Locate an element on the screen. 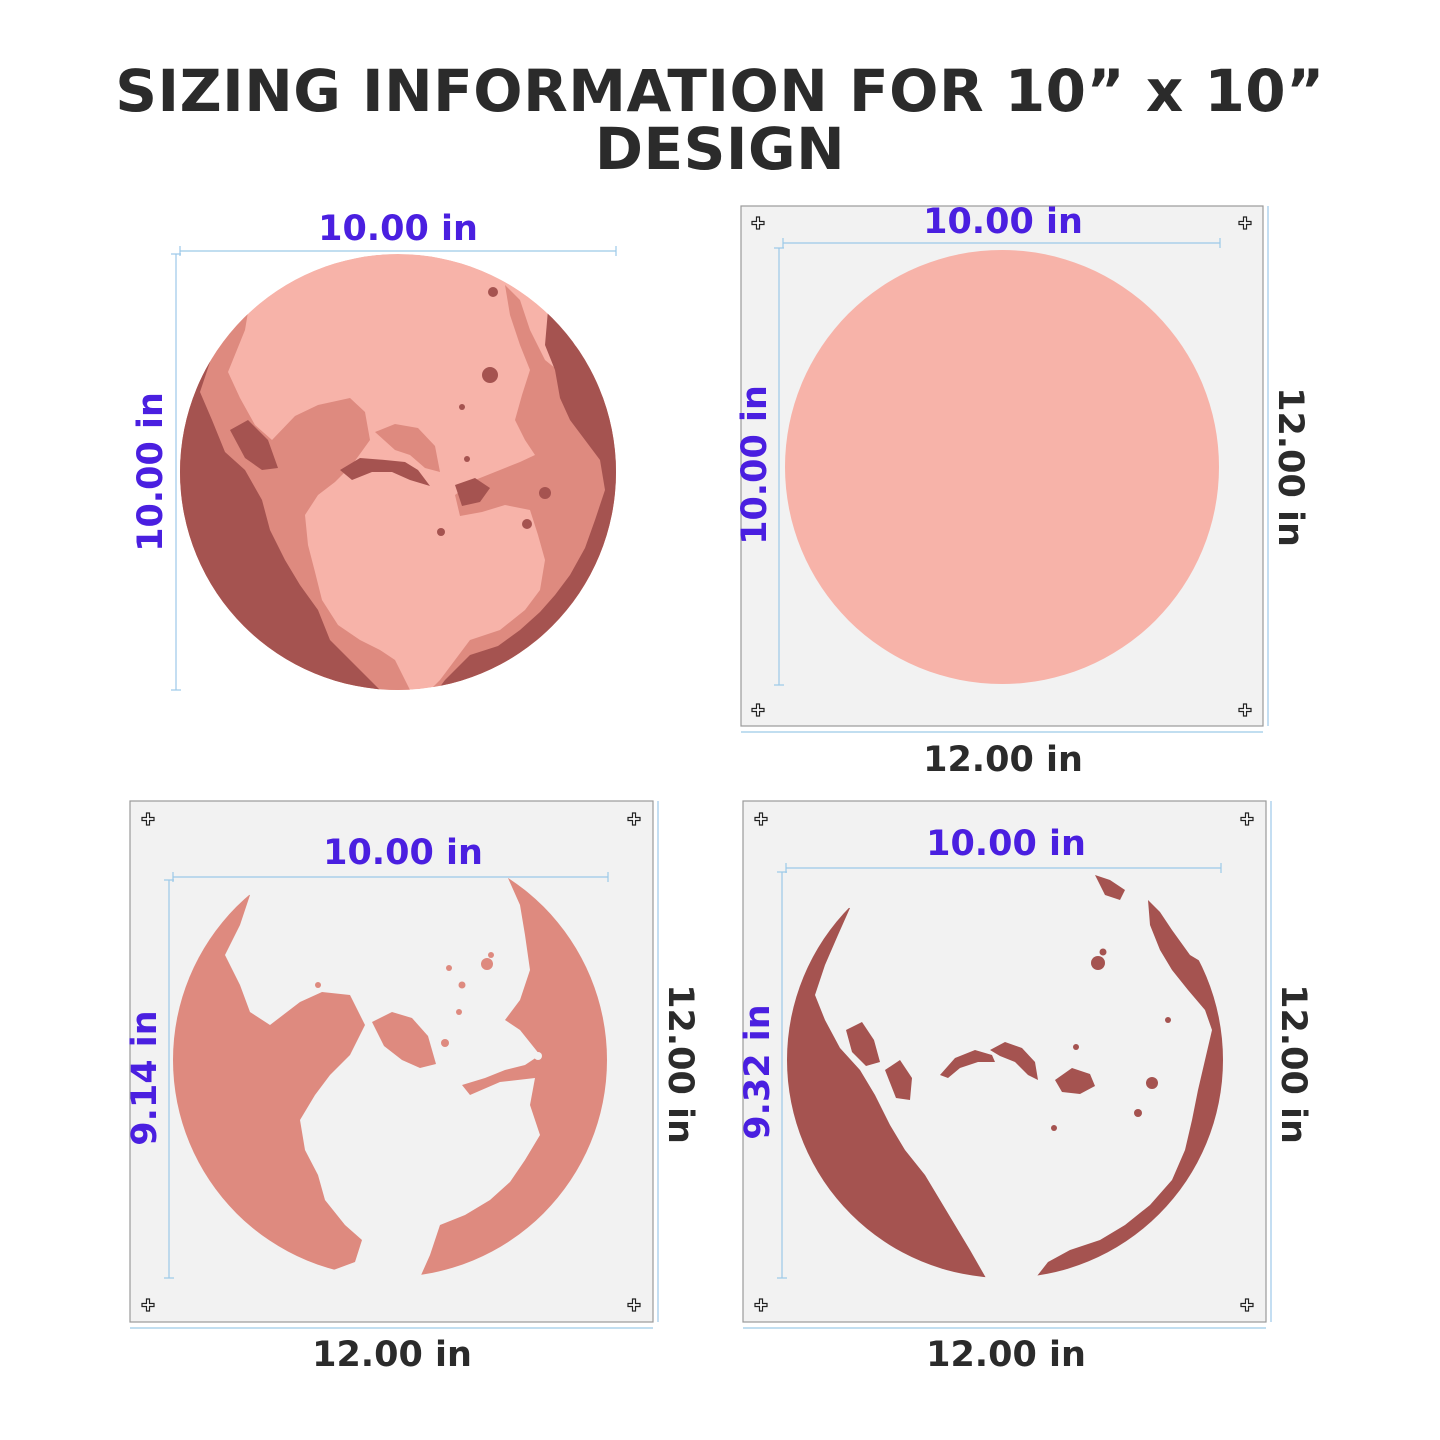  pluto-full-artwork is located at coordinates (398, 472).